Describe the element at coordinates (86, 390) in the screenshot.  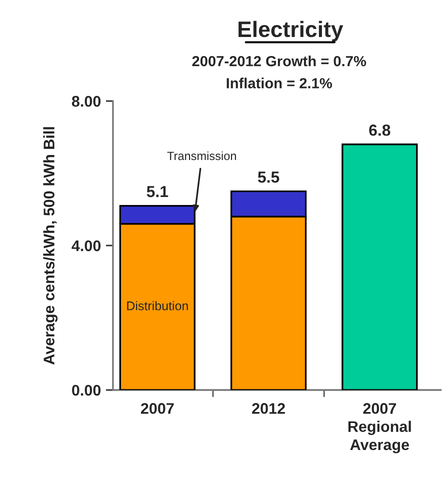
I see `y-tick-label: 0.00` at that location.